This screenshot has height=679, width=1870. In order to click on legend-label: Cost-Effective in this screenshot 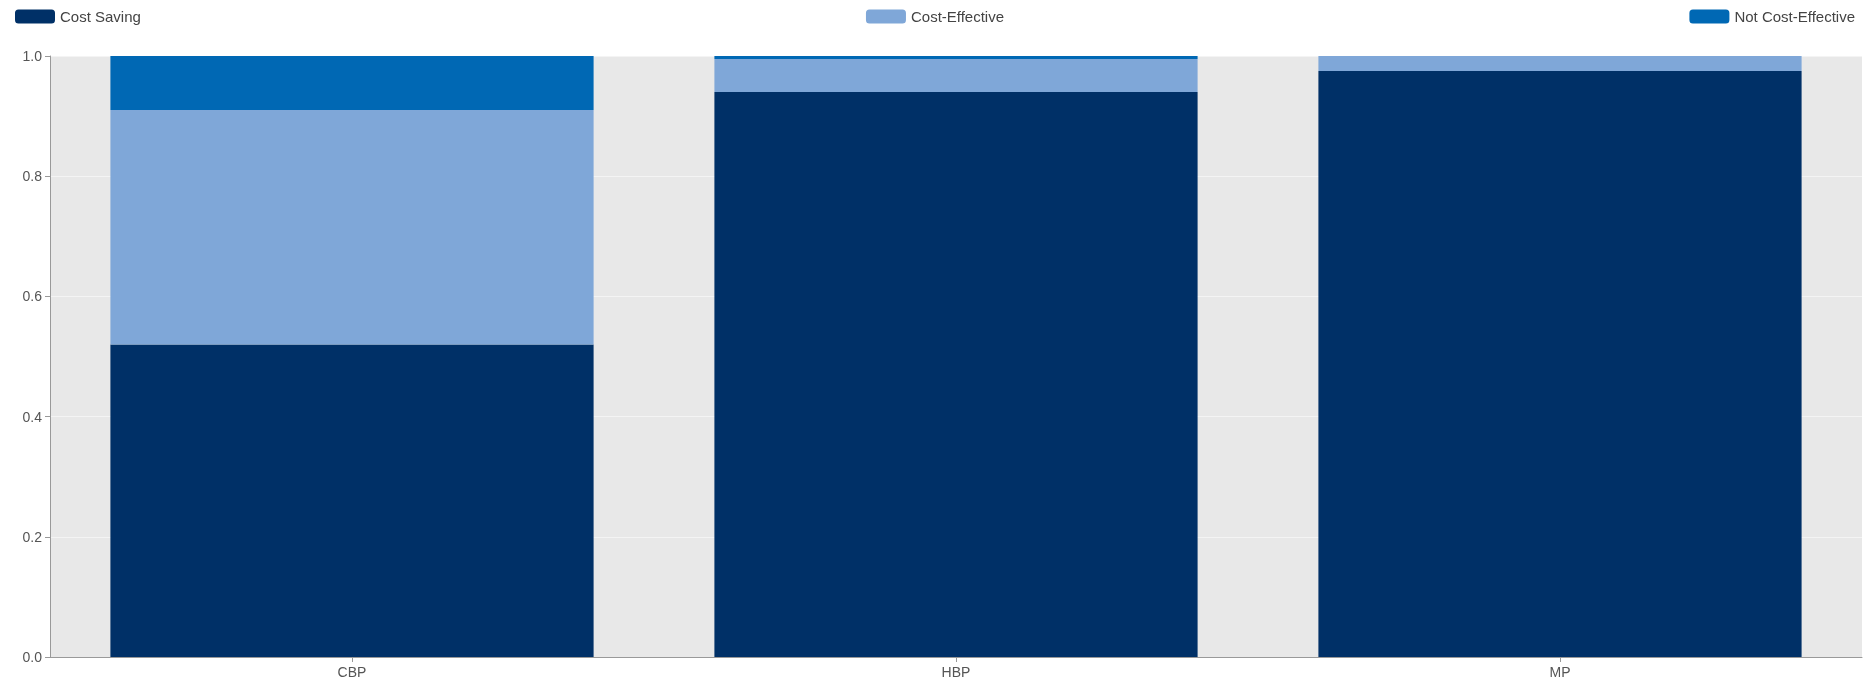, I will do `click(957, 16)`.